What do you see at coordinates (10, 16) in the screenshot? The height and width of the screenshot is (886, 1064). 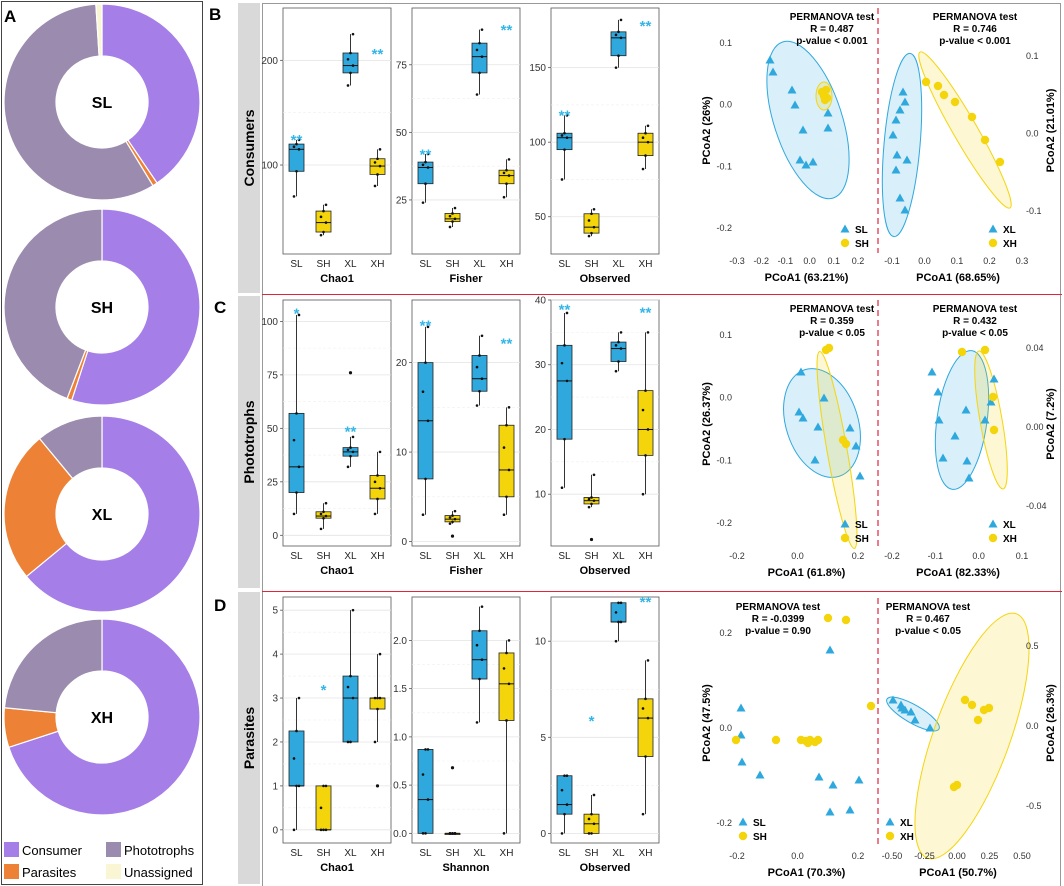 I see `panel-letter-a: A` at bounding box center [10, 16].